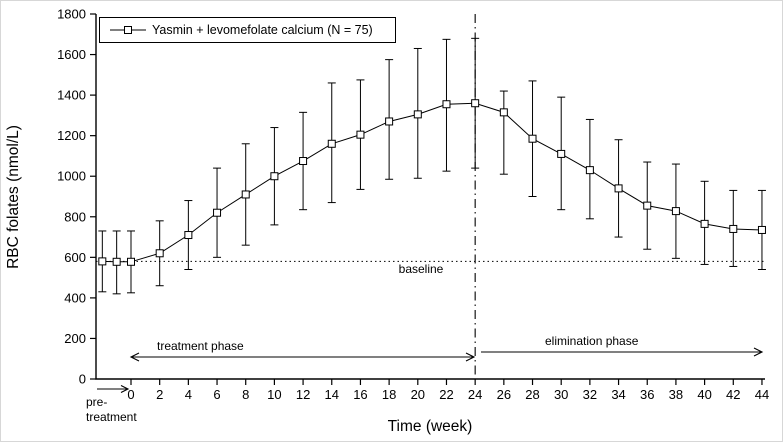 The image size is (783, 442). What do you see at coordinates (245, 394) in the screenshot?
I see `x-tick-label: 8` at bounding box center [245, 394].